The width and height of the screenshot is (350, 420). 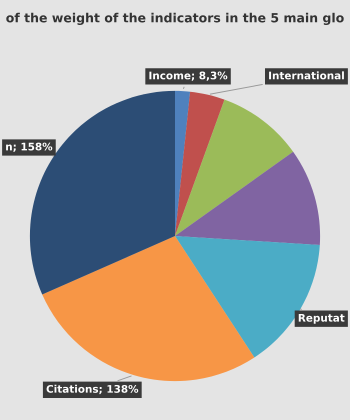 I want to click on slice-label: Income; 8,3%, so click(x=188, y=76).